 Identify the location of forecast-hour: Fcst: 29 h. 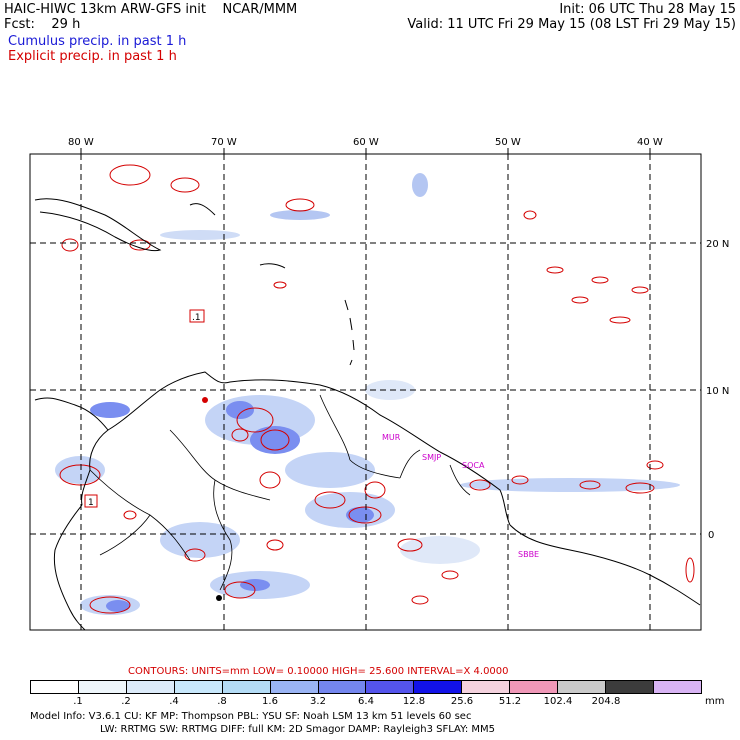
(42, 24).